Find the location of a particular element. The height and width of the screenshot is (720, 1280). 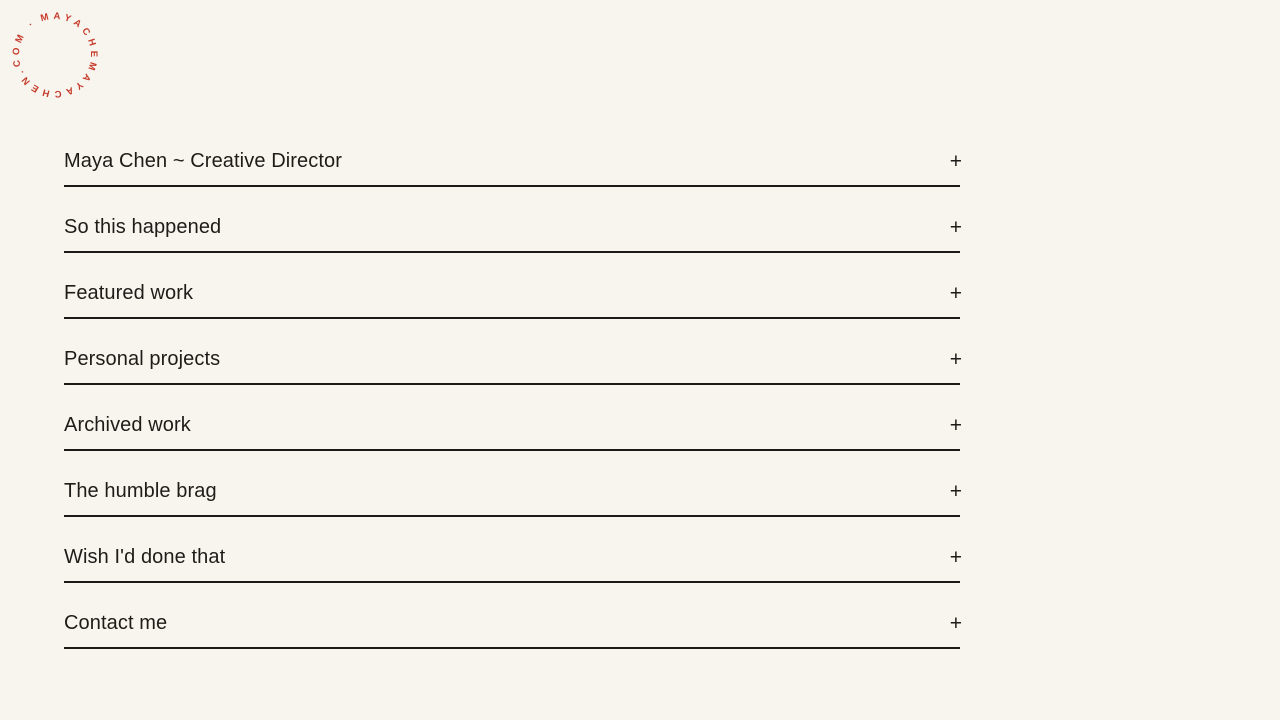

accordion-item-label: Contact me is located at coordinates (116, 622).